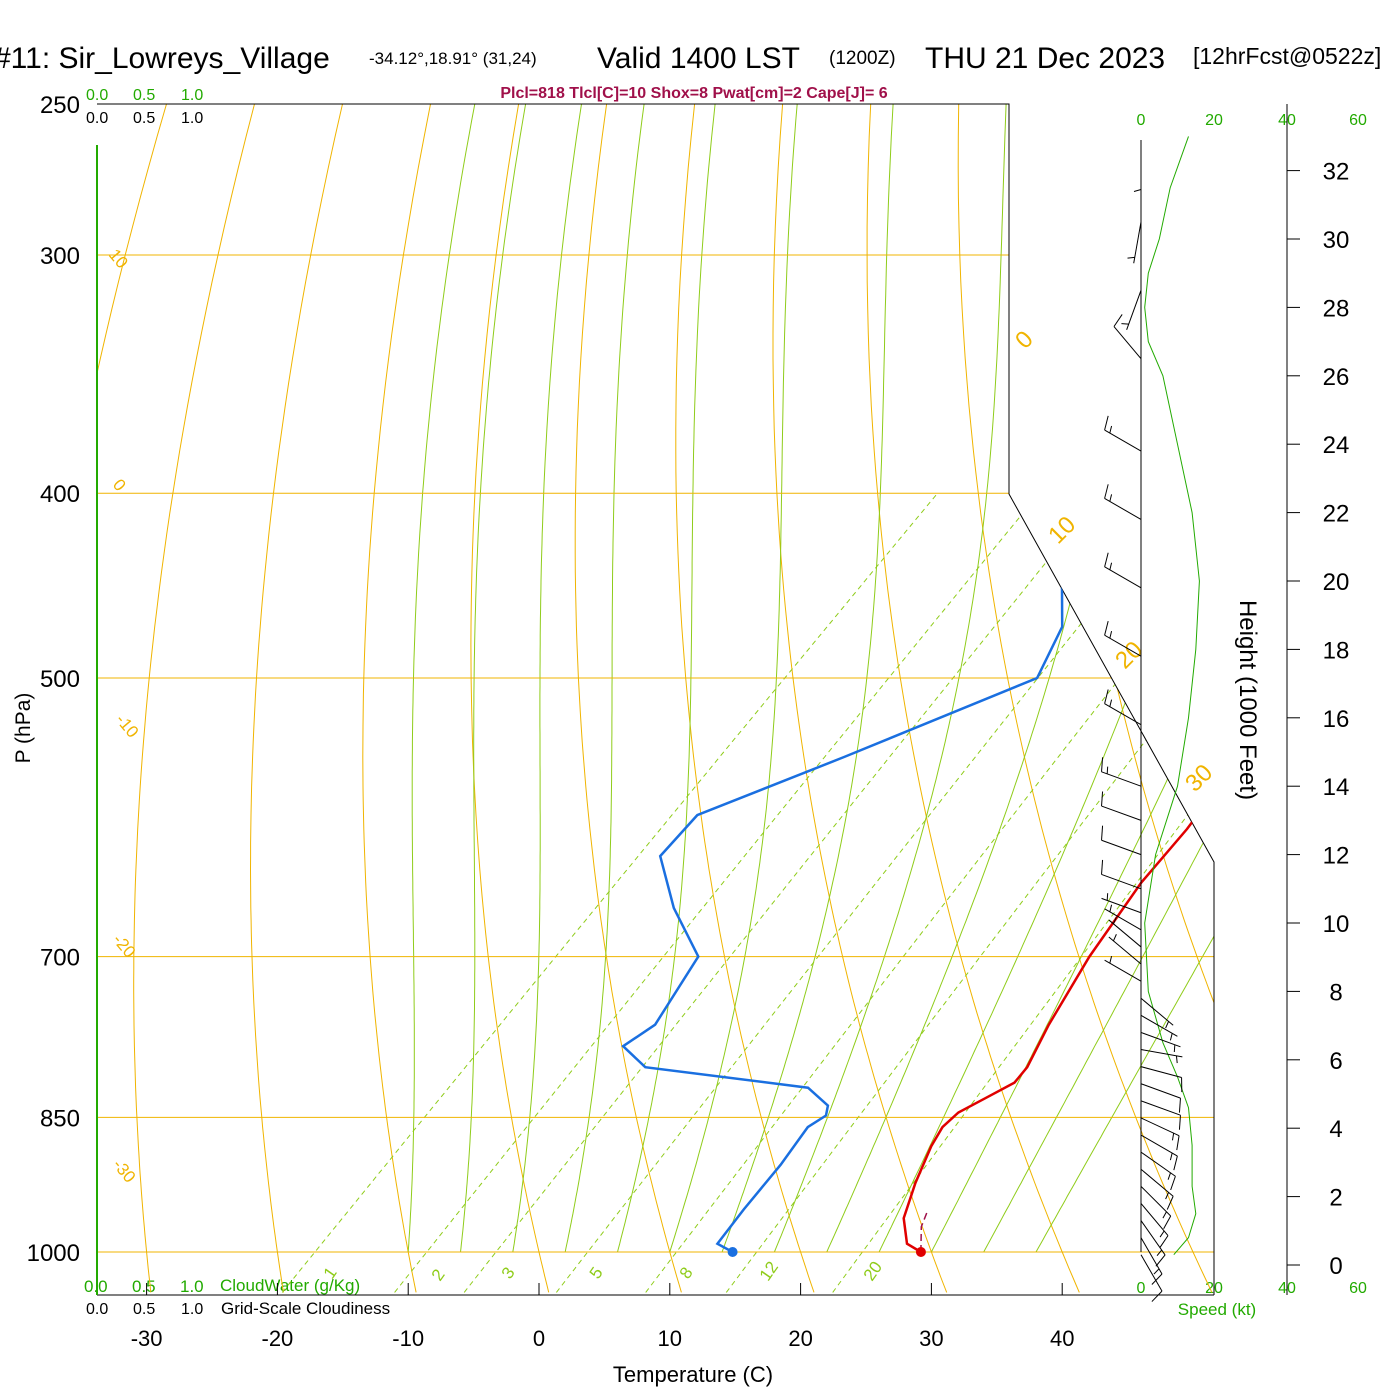 The width and height of the screenshot is (1400, 1400). I want to click on valid-date: THU 21 Dec 2023, so click(1045, 58).